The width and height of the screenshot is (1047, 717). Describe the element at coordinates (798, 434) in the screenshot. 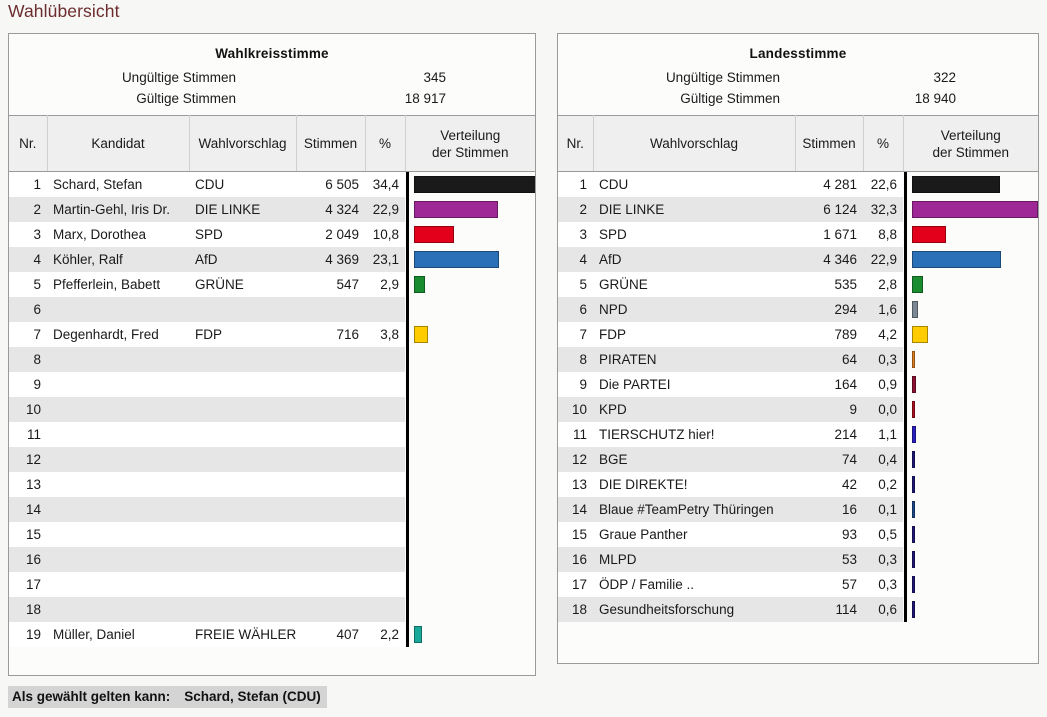

I see `table-row: 11 TIERSCHUTZ hier! 214 1,1` at that location.